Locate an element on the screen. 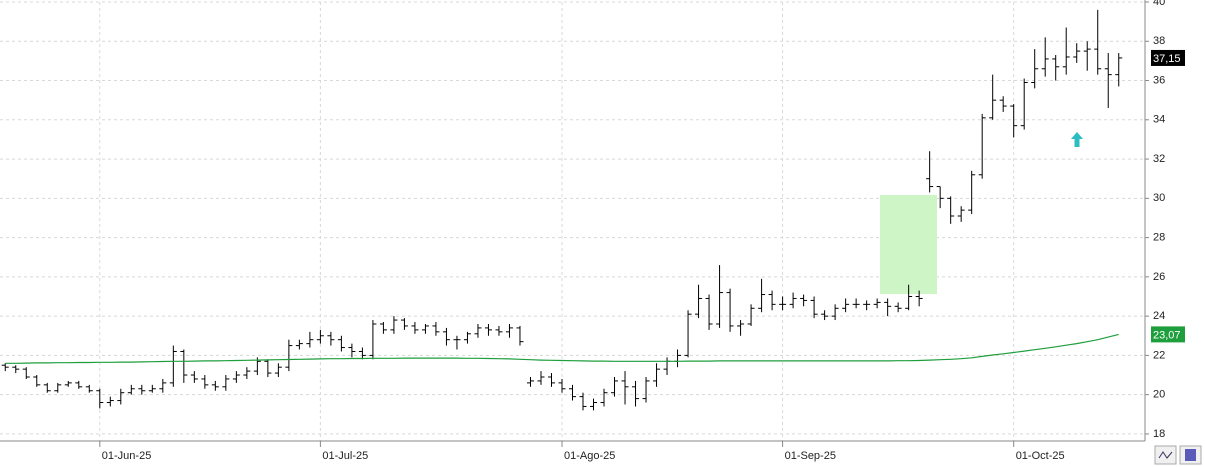 The image size is (1205, 467). y-tick-label: 40 is located at coordinates (1159, 4).